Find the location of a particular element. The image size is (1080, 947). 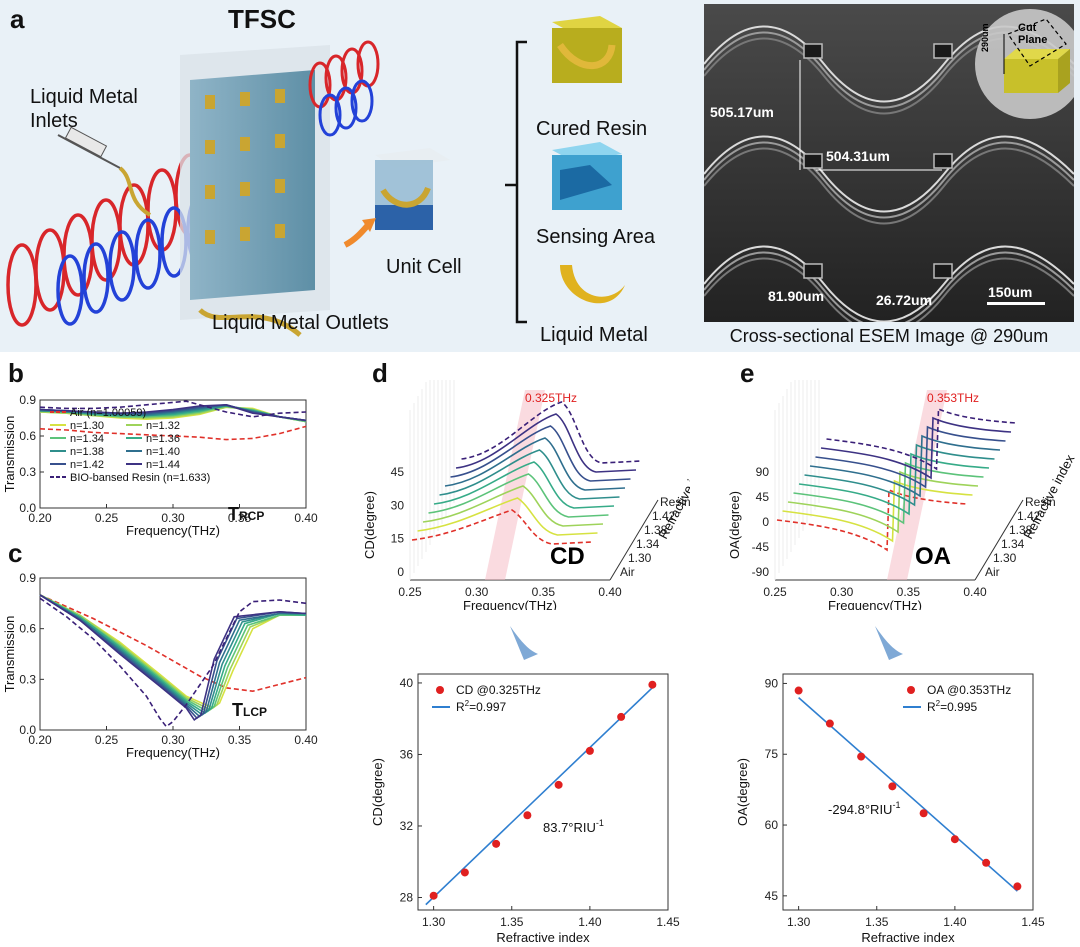

depth-axis is located at coordinates (999, 540).